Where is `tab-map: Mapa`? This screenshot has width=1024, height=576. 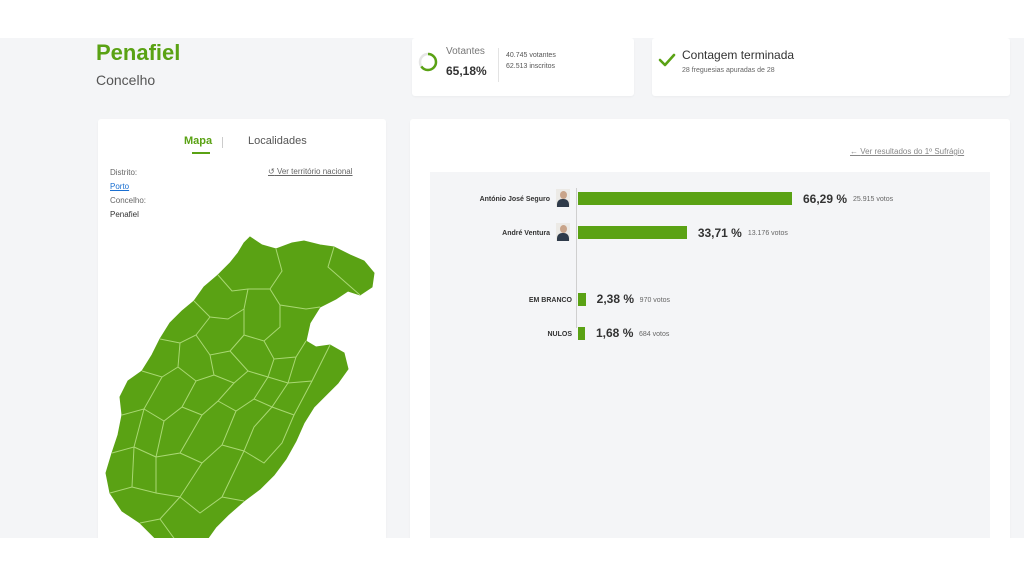
tab-map: Mapa is located at coordinates (198, 141).